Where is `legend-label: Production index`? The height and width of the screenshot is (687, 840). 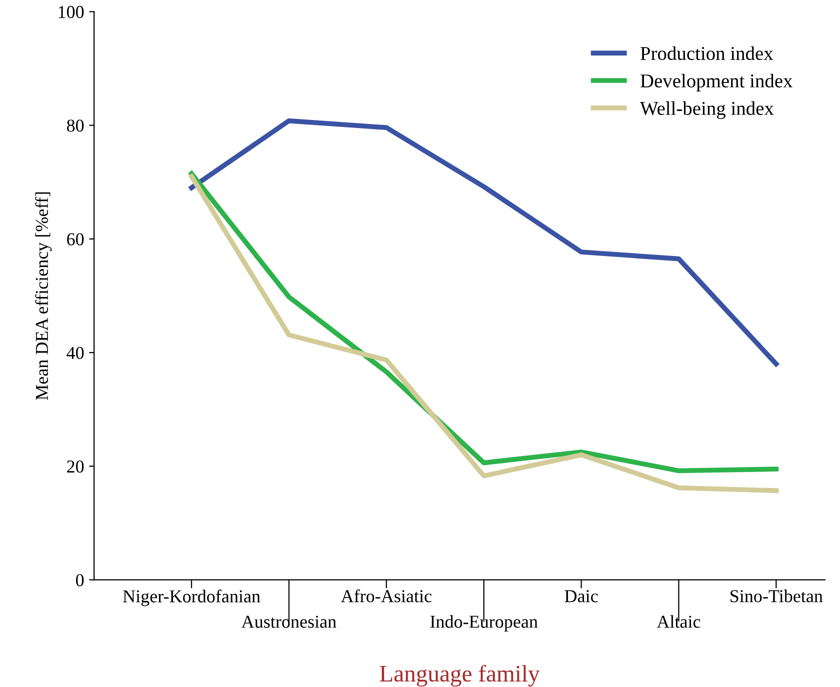 legend-label: Production index is located at coordinates (707, 53).